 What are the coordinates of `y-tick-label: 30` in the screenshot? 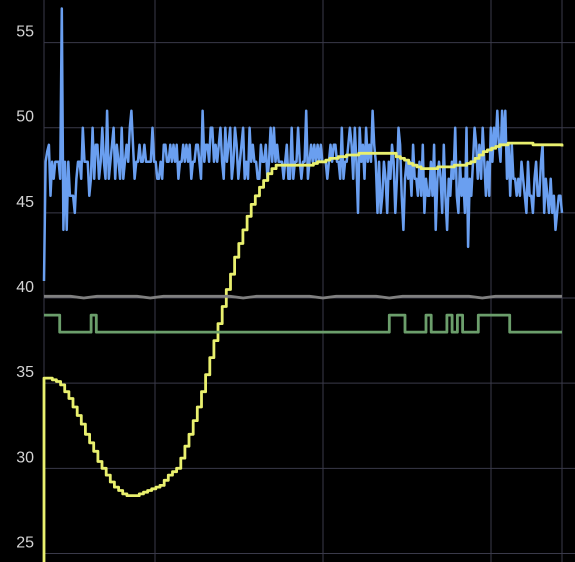 It's located at (25, 457).